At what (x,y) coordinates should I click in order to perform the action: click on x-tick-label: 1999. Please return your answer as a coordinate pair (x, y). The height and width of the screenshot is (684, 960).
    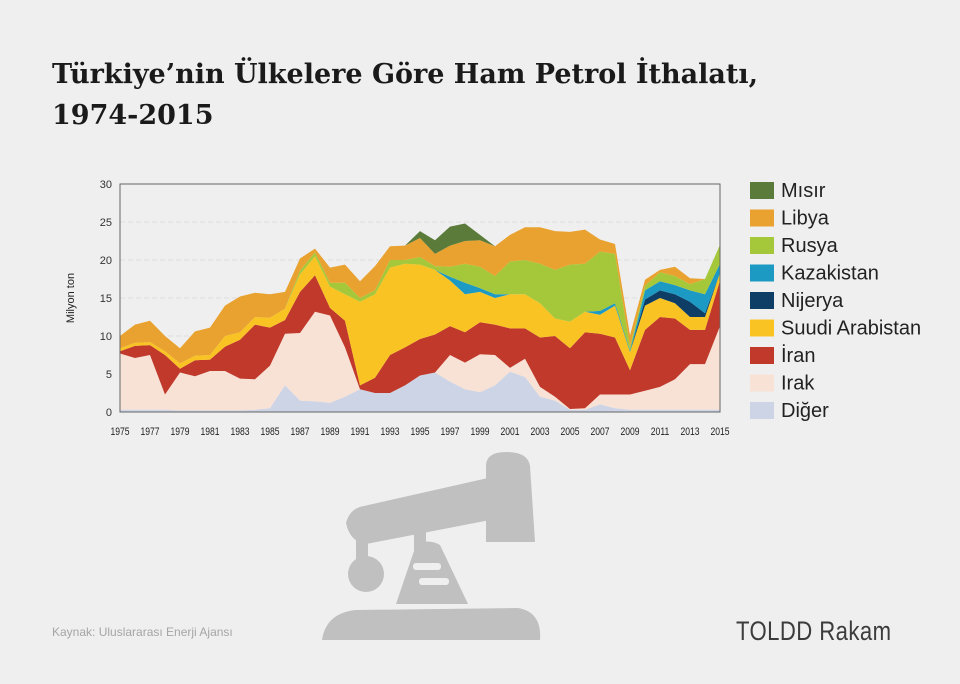
    Looking at the image, I should click on (480, 432).